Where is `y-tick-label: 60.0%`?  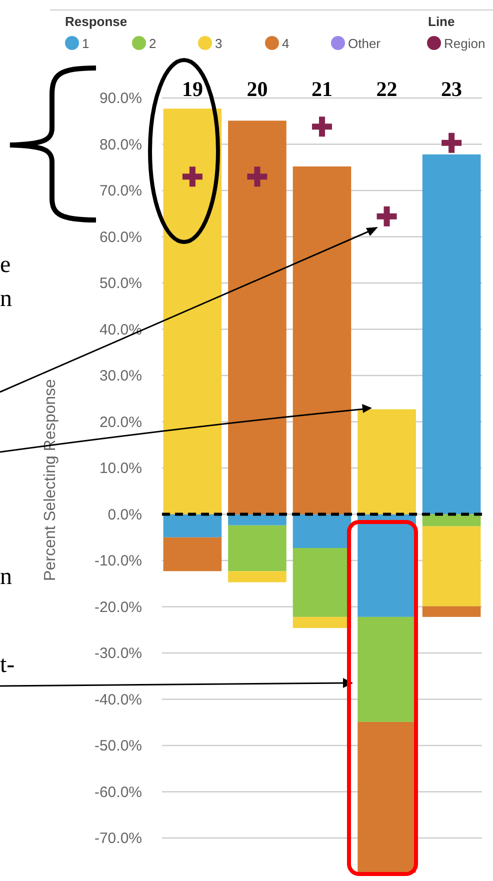
y-tick-label: 60.0% is located at coordinates (120, 237).